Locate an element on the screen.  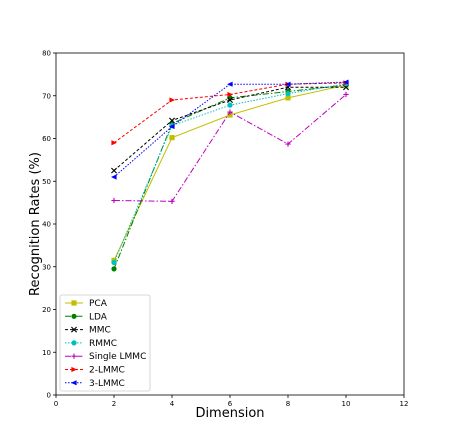
x-axis-ticks: 0 2 4 6 8 10 12 is located at coordinates (231, 401).